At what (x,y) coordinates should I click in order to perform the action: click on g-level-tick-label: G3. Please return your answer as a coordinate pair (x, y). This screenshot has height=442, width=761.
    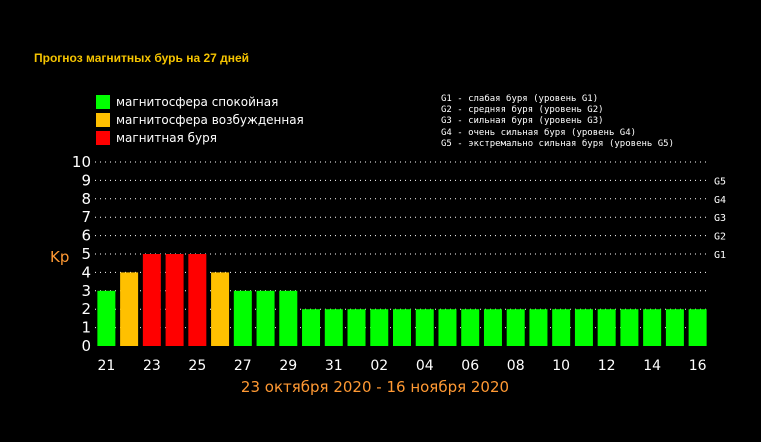
    Looking at the image, I should click on (720, 218).